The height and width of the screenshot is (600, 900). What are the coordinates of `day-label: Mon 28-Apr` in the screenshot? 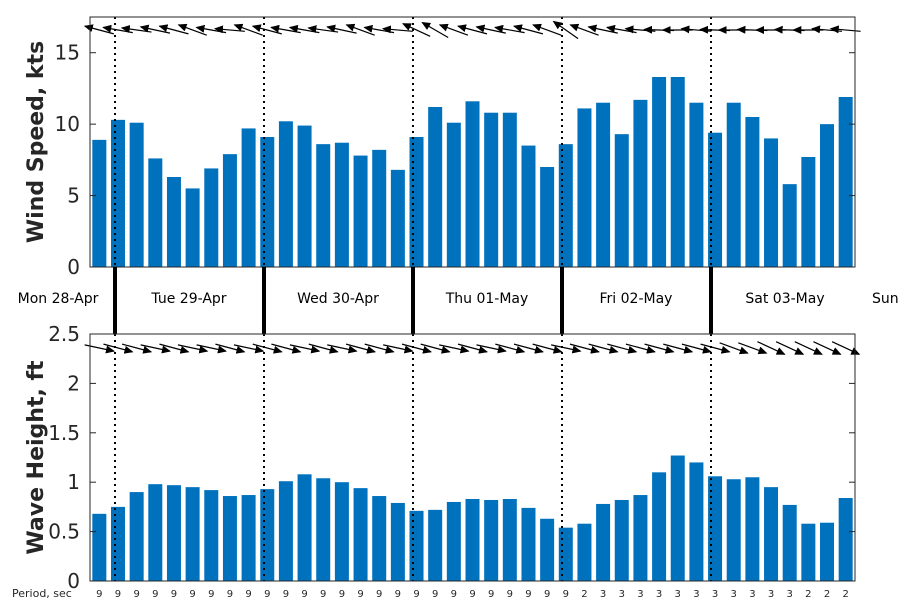 It's located at (58, 299).